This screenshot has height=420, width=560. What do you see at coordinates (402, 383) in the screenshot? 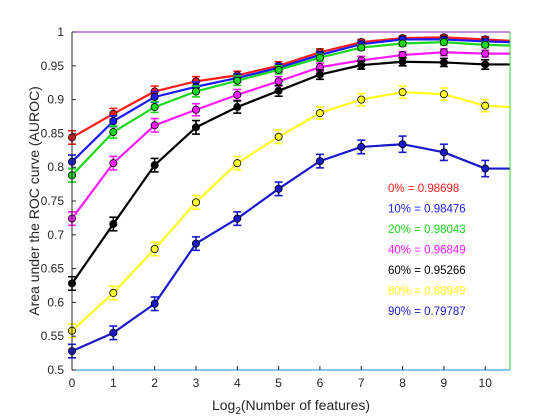
I see `x-tick-label: 8` at bounding box center [402, 383].